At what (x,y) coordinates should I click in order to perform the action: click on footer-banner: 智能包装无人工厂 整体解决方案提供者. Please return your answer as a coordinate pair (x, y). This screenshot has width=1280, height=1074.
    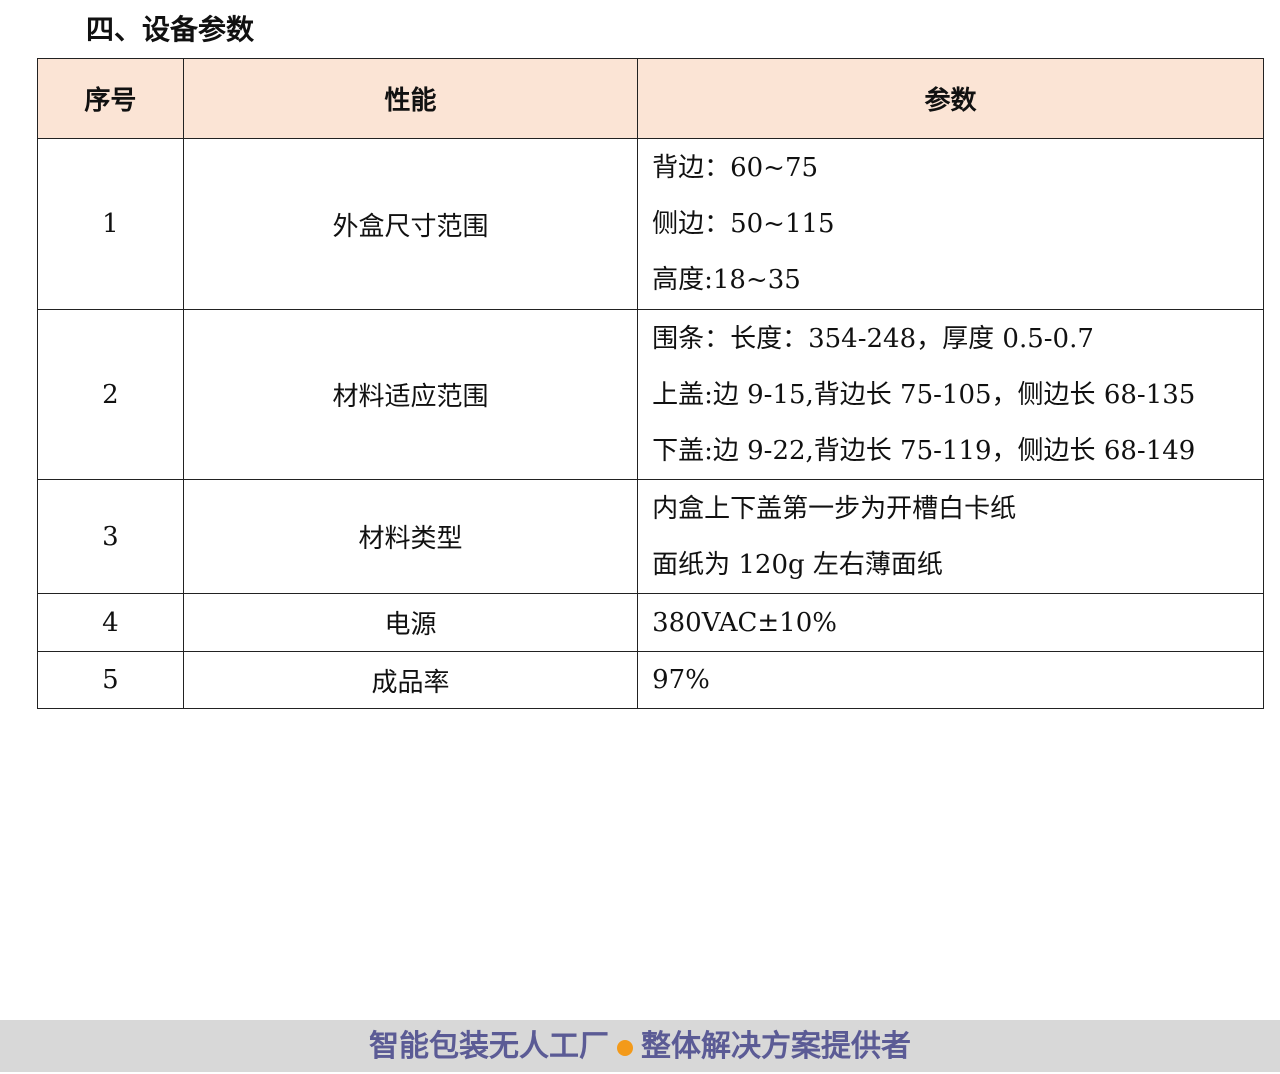
    Looking at the image, I should click on (640, 1046).